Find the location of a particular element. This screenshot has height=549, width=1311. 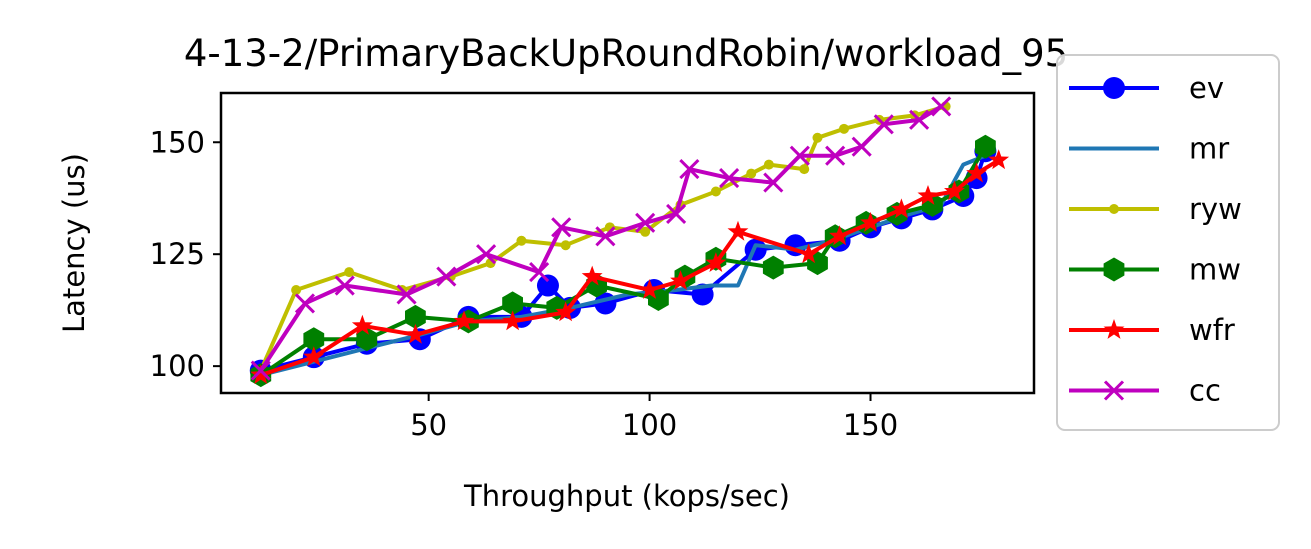

legend-marker-cc is located at coordinates (1114, 390).